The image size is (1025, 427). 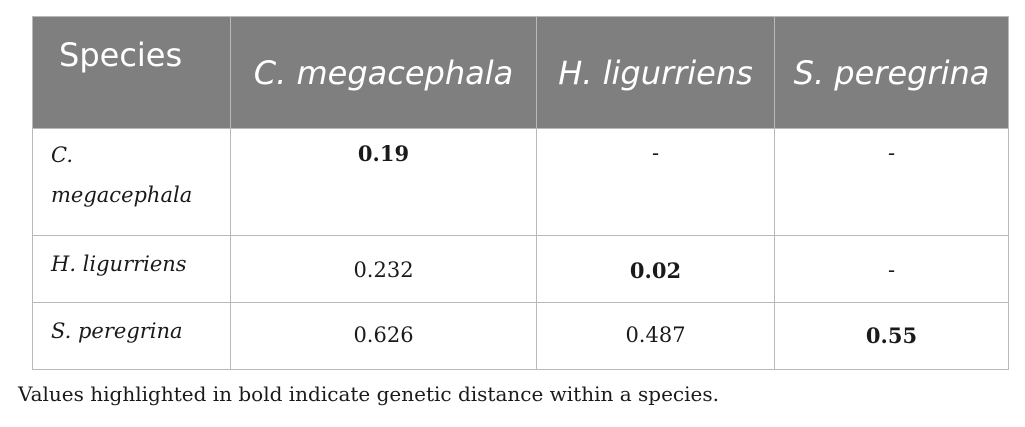 I want to click on column-header-s-peregrina: S. peregrina, so click(x=891, y=72).